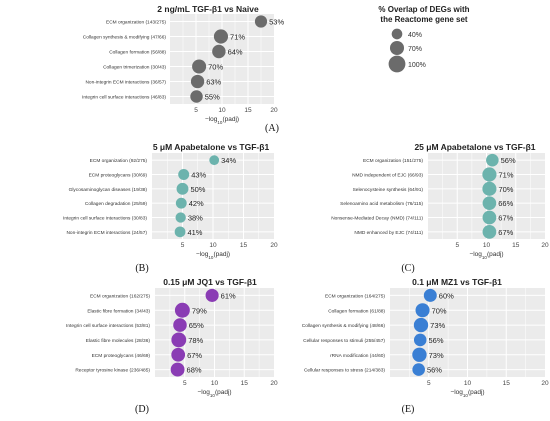  What do you see at coordinates (125, 83) in the screenshot?
I see `category-label: Non-integrin ECM interactions (36/57)` at bounding box center [125, 83].